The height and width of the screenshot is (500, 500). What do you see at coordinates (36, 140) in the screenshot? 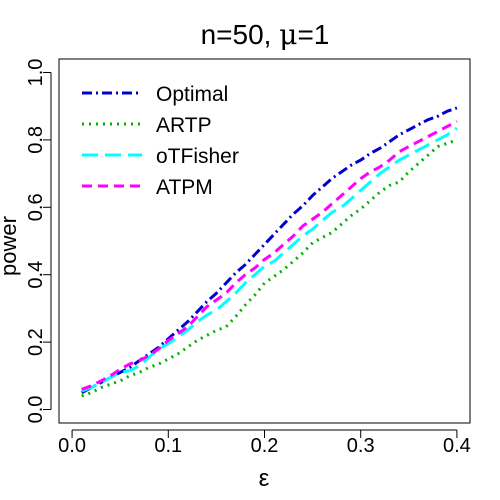
I see `y-tick-label: 0.8` at bounding box center [36, 140].